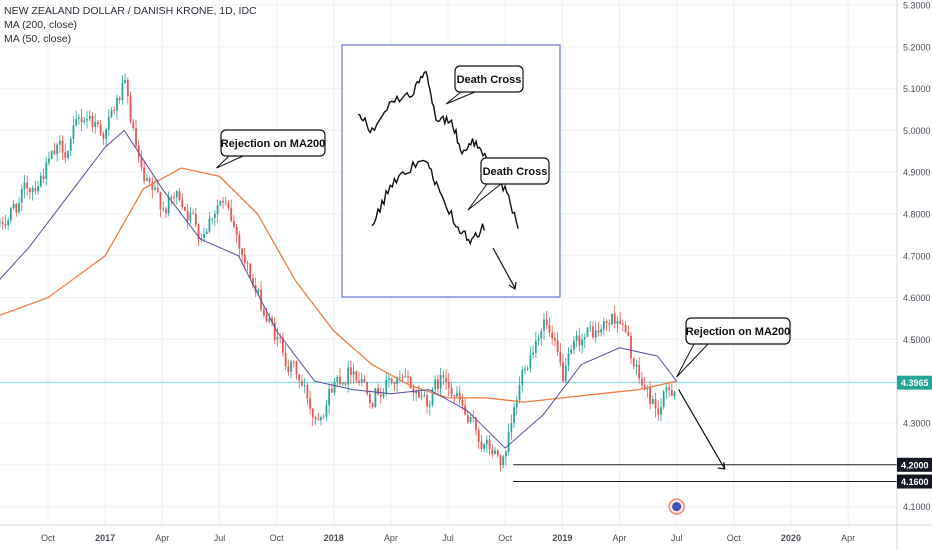 This screenshot has height=550, width=932. Describe the element at coordinates (220, 538) in the screenshot. I see `time-tick-label: Jul` at that location.